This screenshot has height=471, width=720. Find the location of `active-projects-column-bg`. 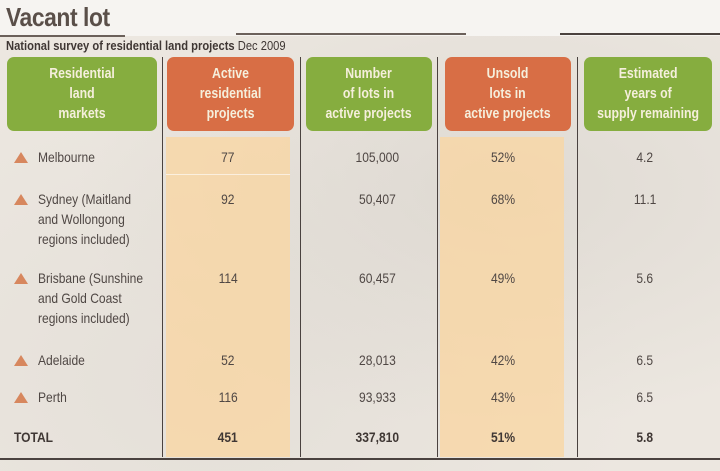

active-projects-column-bg is located at coordinates (228, 297).